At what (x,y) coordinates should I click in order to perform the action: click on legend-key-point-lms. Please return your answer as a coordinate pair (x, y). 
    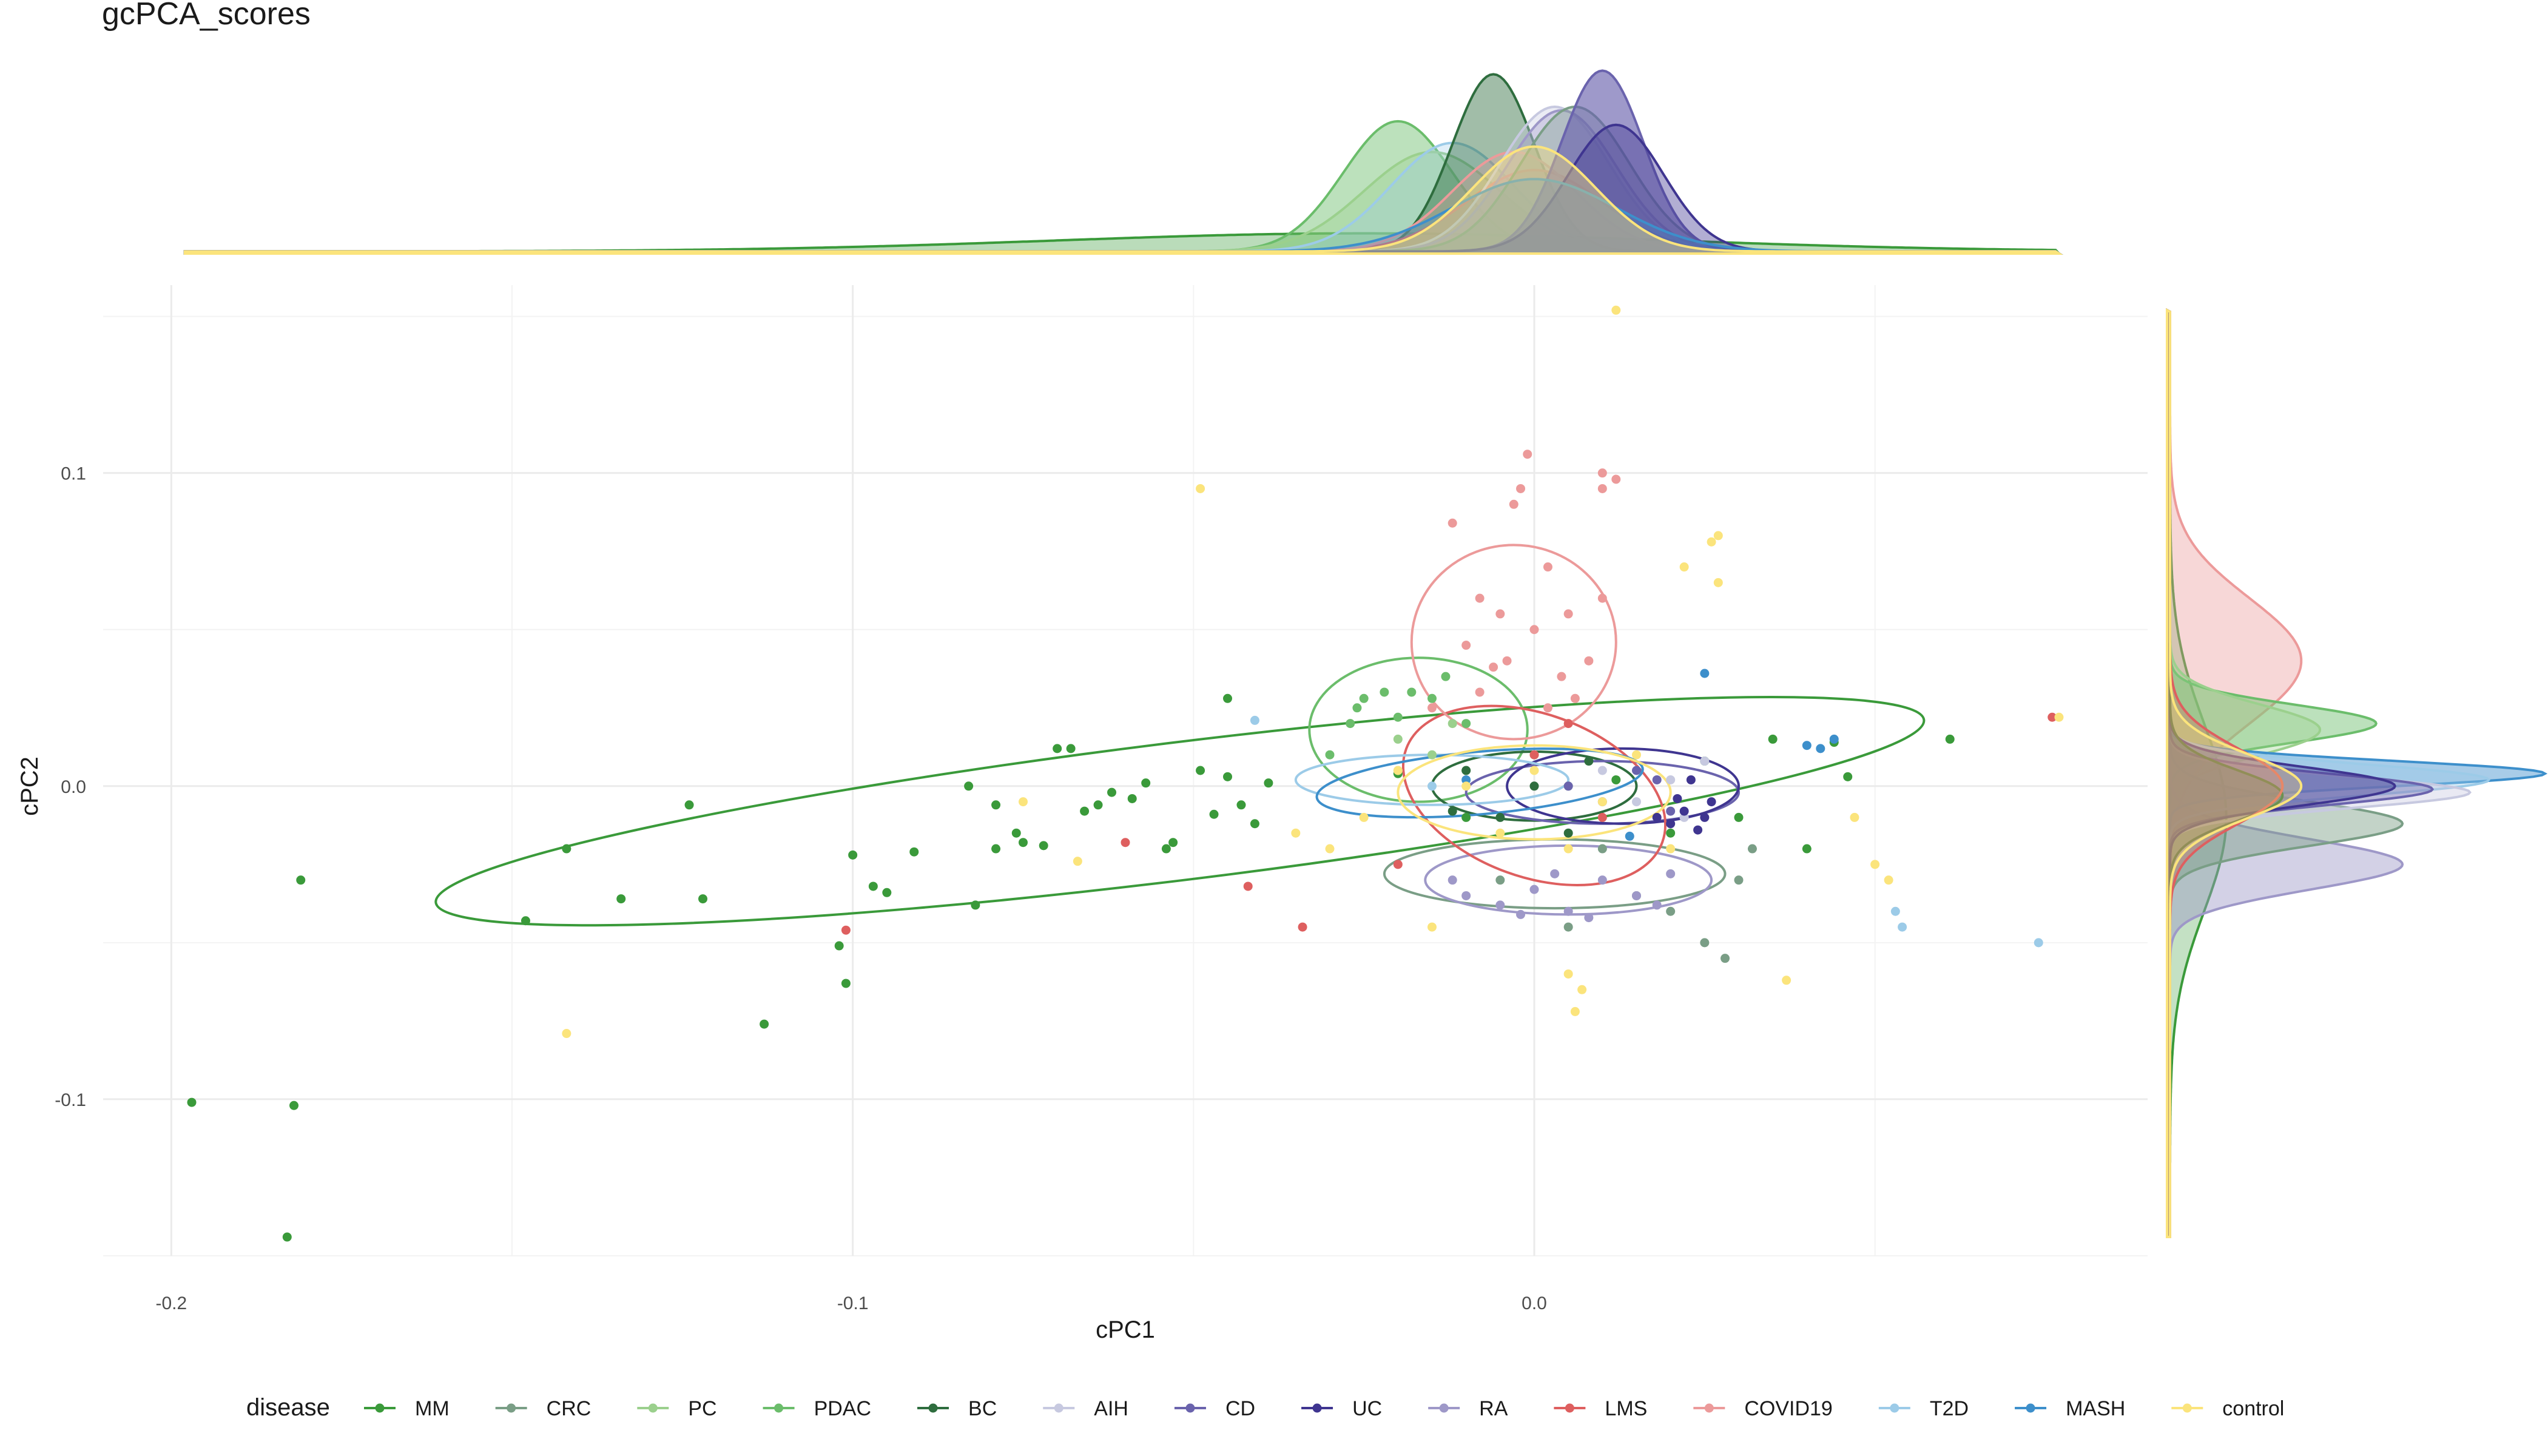
    Looking at the image, I should click on (1569, 1408).